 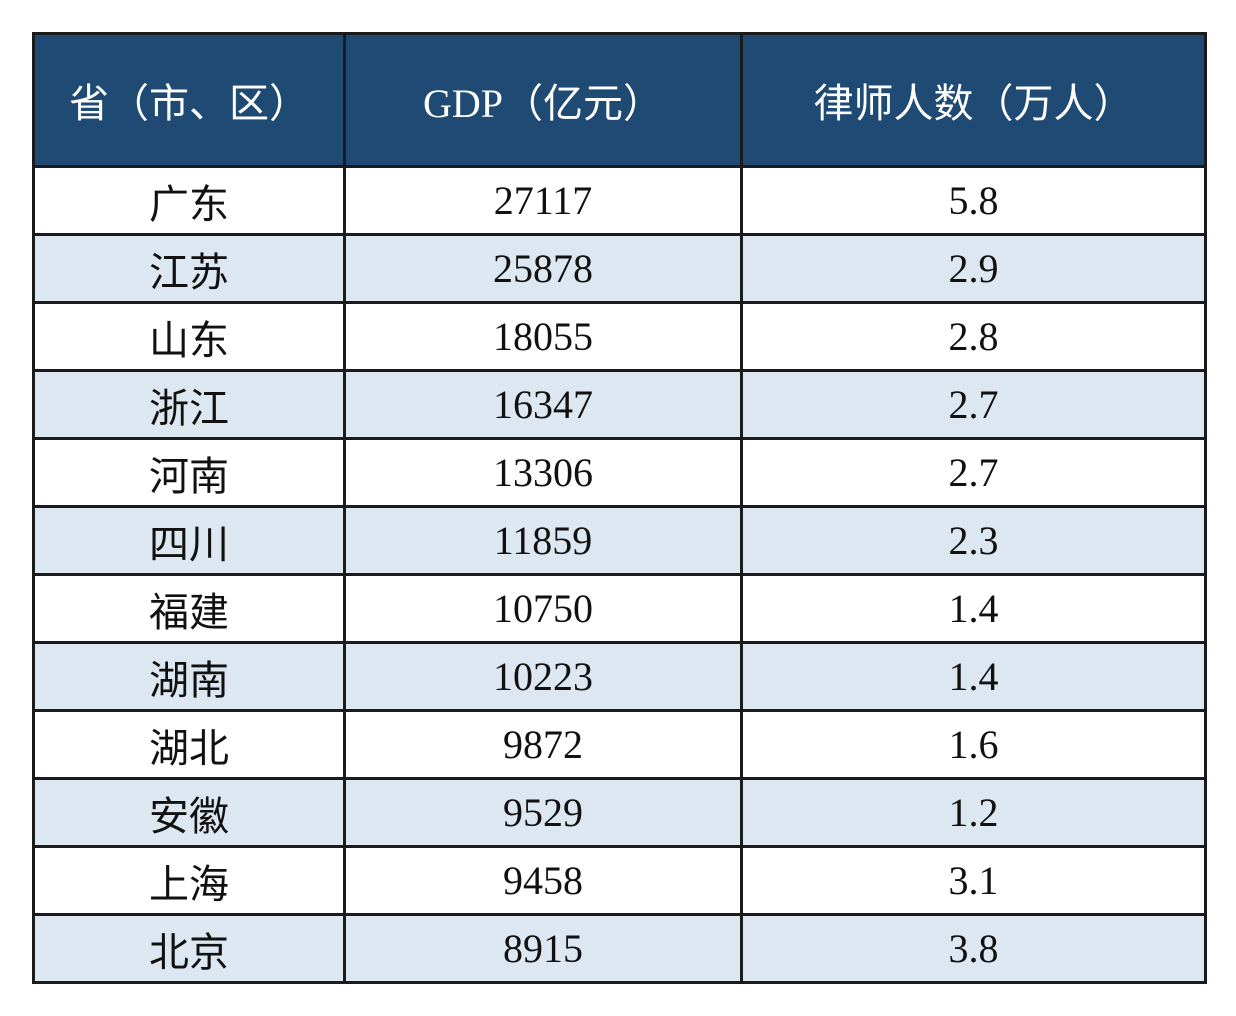 What do you see at coordinates (973, 540) in the screenshot?
I see `table-cell: 2.3` at bounding box center [973, 540].